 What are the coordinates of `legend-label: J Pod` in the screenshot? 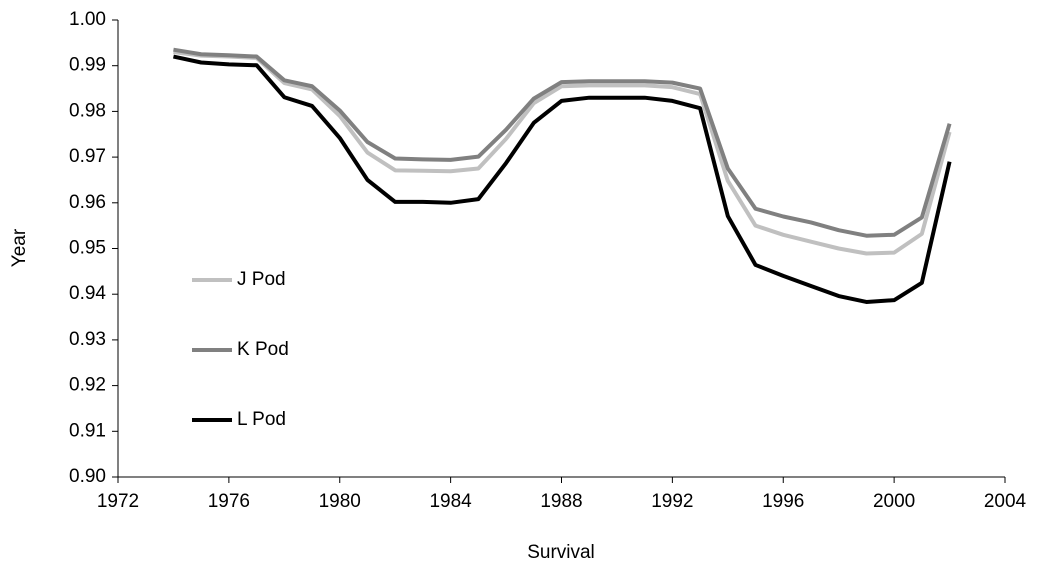 It's located at (261, 279).